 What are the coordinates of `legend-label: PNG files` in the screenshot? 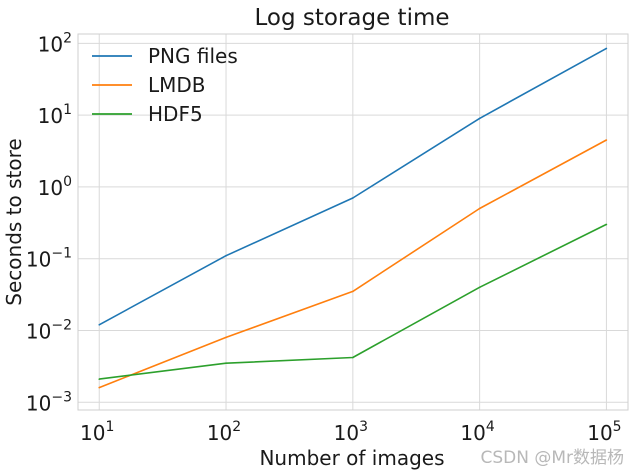 It's located at (193, 56).